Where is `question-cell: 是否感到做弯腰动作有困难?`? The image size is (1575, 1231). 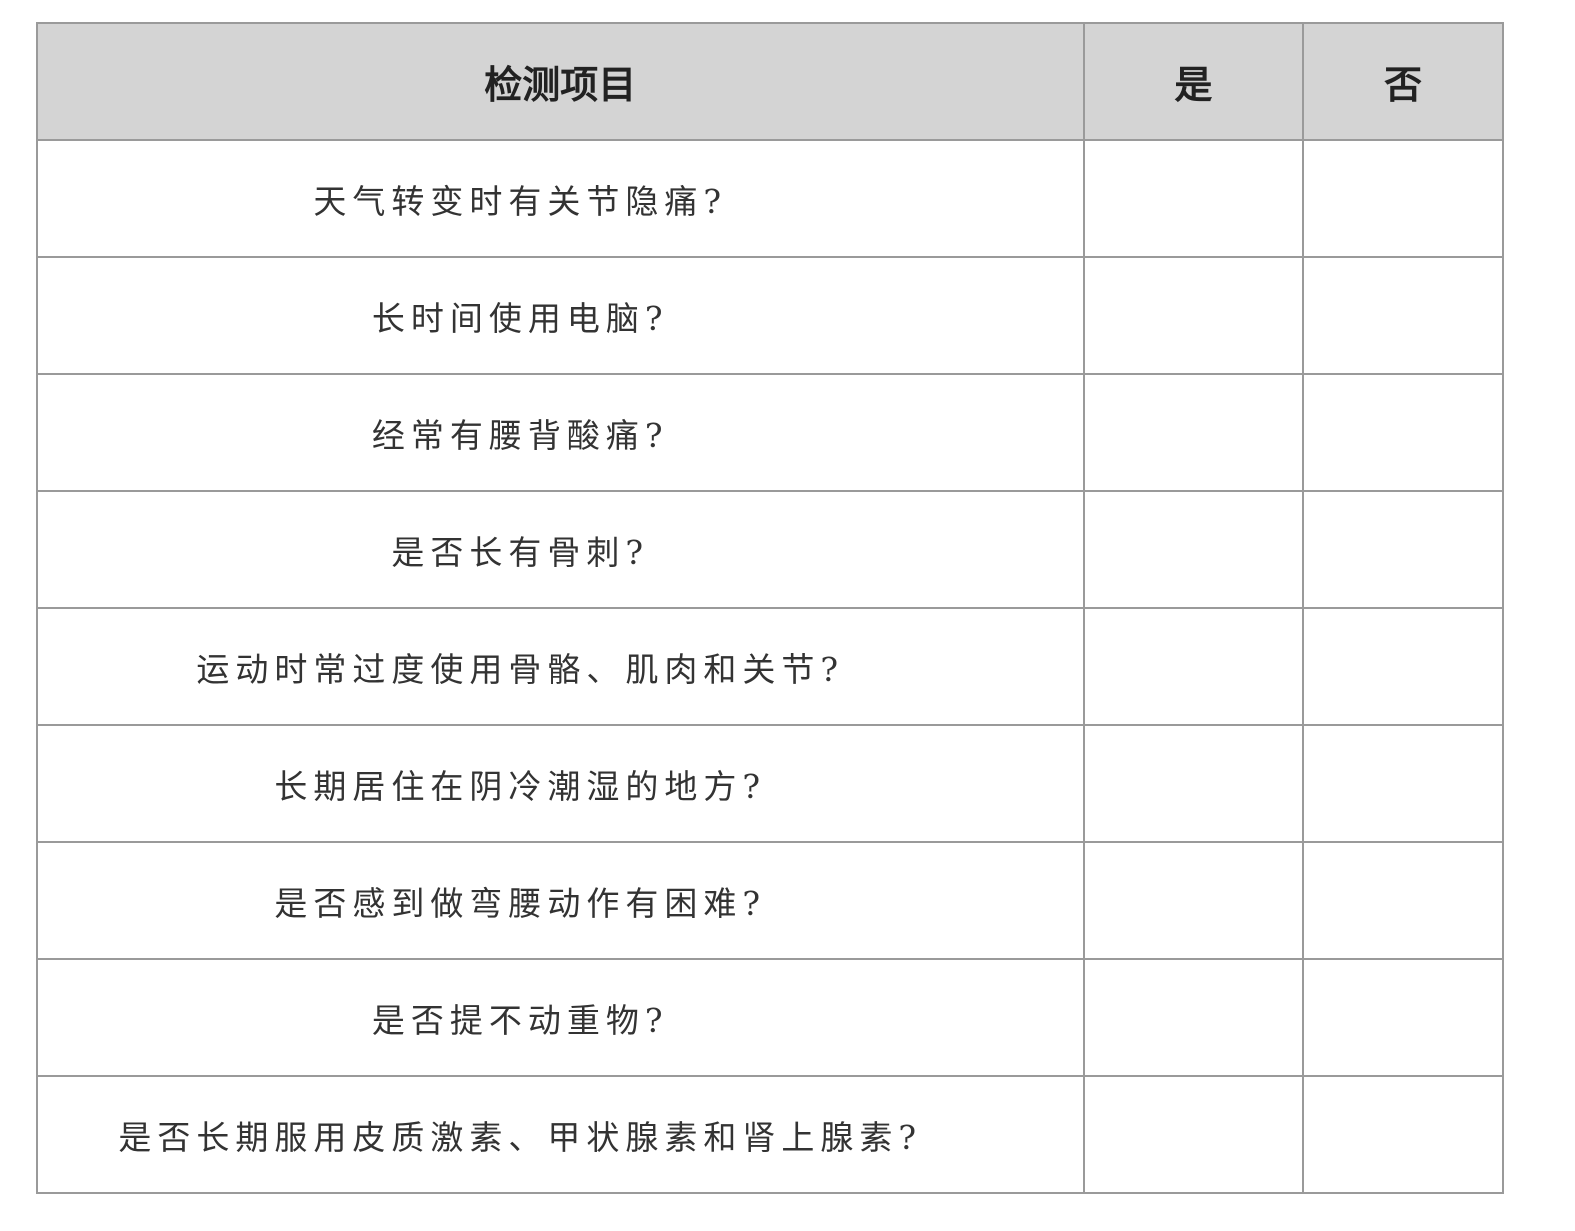 question-cell: 是否感到做弯腰动作有困难? is located at coordinates (560, 900).